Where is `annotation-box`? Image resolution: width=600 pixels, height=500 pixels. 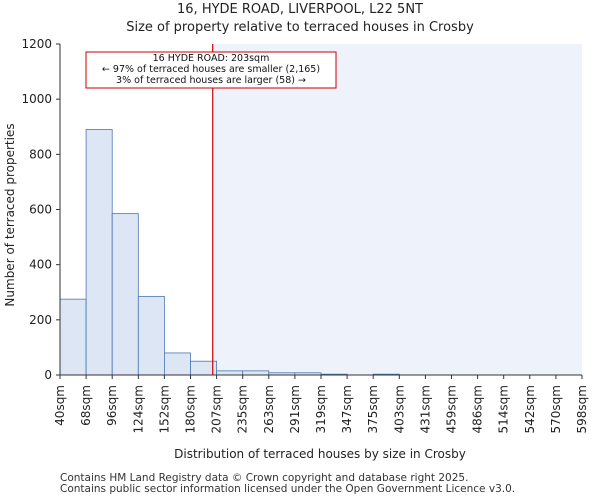 annotation-box is located at coordinates (211, 70).